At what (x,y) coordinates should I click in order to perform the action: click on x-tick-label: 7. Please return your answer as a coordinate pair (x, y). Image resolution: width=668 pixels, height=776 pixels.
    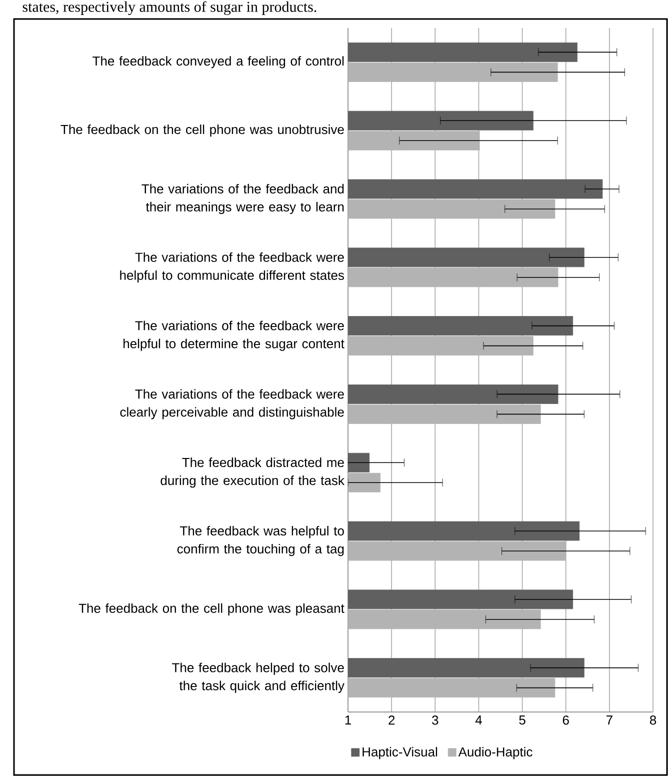
    Looking at the image, I should click on (609, 720).